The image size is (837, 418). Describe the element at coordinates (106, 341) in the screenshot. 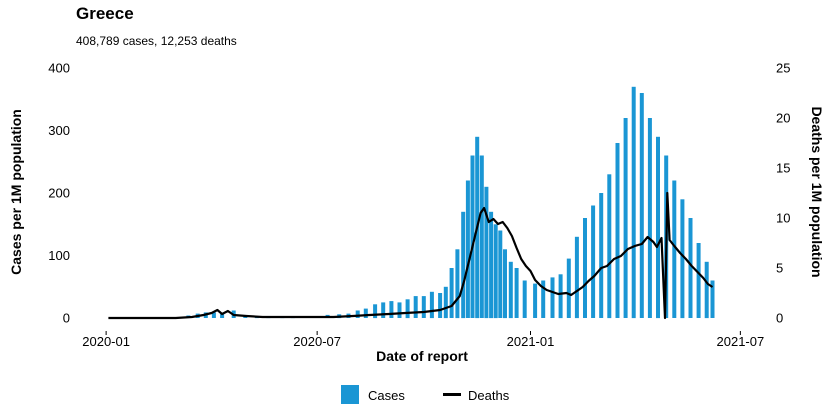

I see `x-tick-label: 2020-01` at that location.